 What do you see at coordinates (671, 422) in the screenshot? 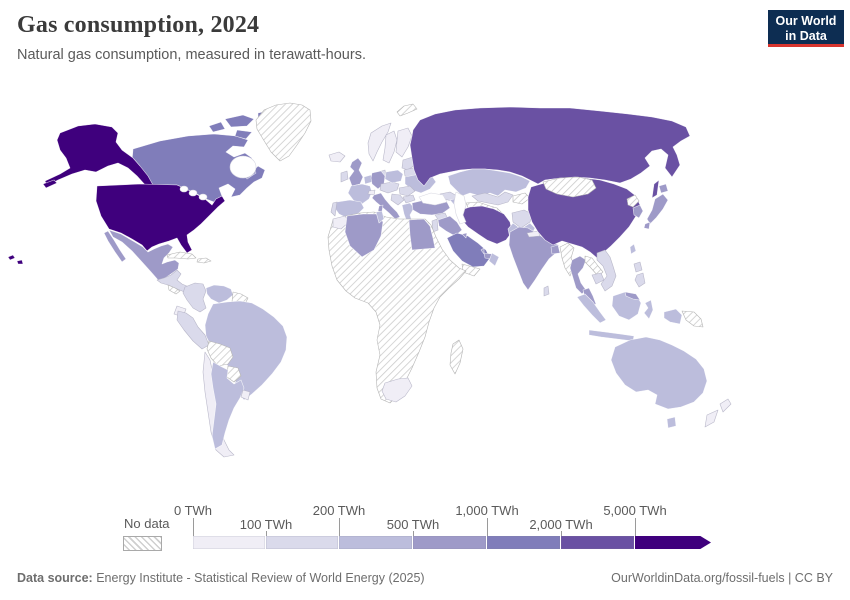
I see `region-tasmania` at bounding box center [671, 422].